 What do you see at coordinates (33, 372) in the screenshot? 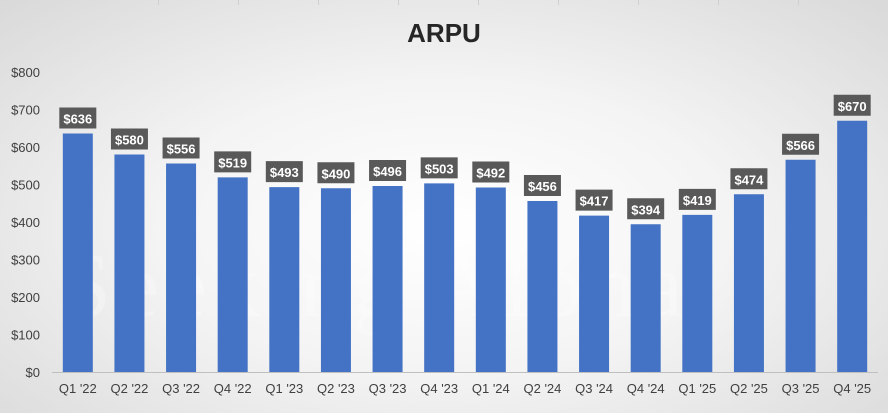
I see `y-tick-label: $0` at bounding box center [33, 372].